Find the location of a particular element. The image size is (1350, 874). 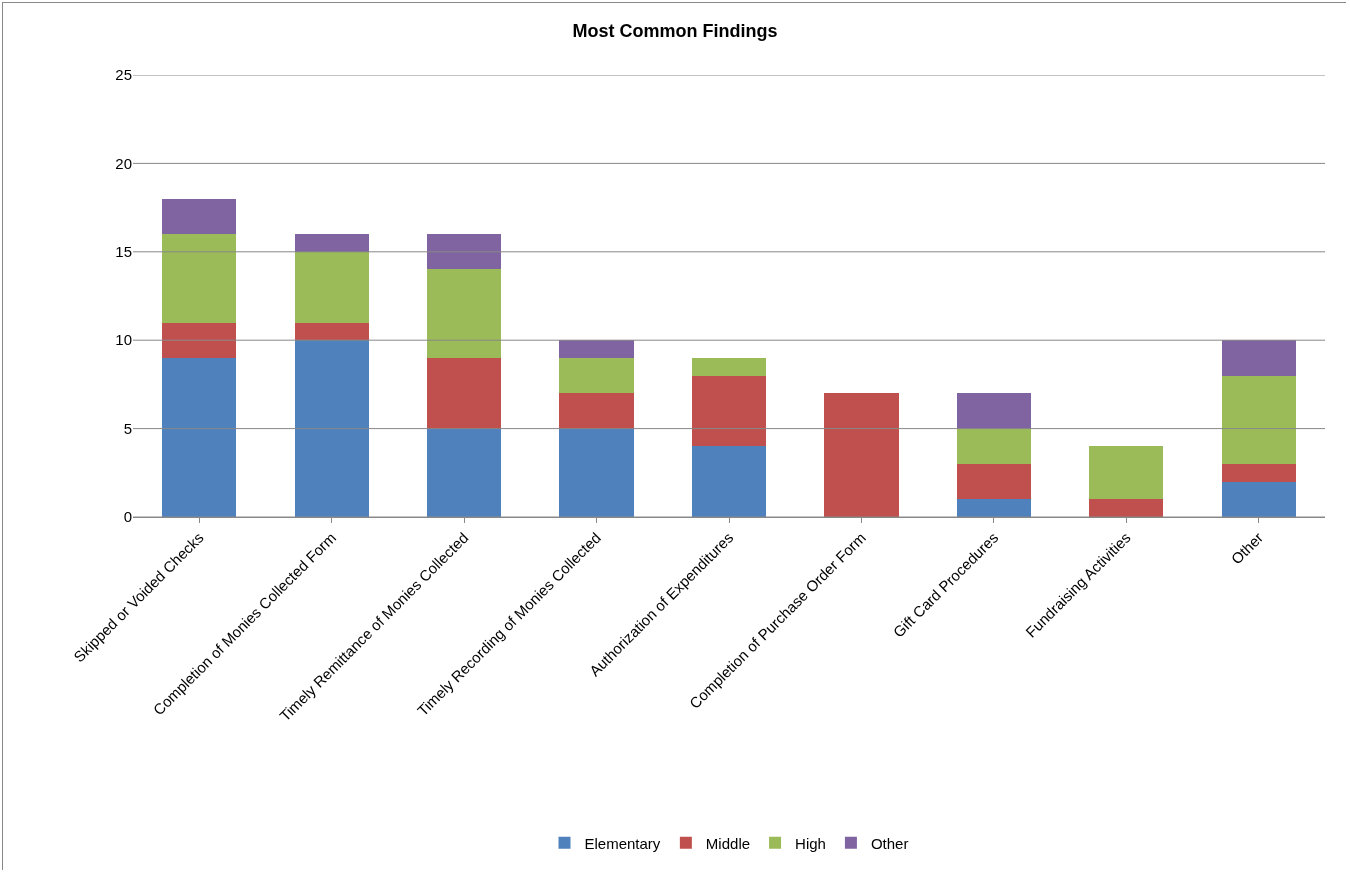

legend-label: High is located at coordinates (810, 843).